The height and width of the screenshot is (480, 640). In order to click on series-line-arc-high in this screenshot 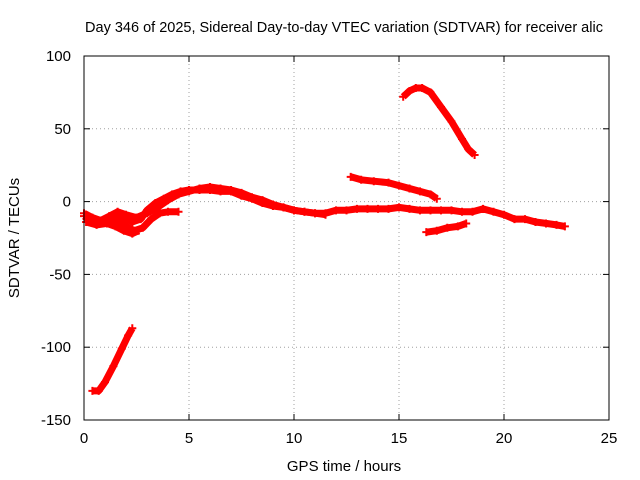, I will do `click(438, 121)`.